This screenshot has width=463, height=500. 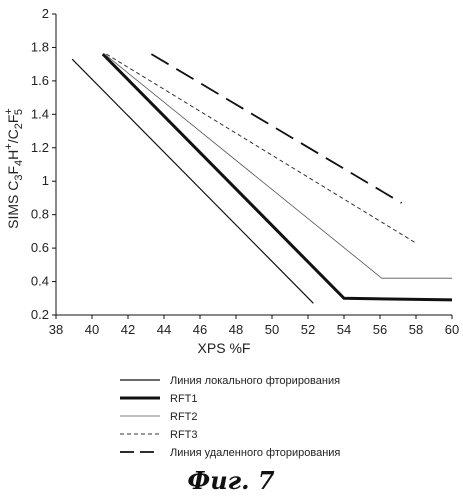 I want to click on x-tick-label: 58, so click(x=416, y=329).